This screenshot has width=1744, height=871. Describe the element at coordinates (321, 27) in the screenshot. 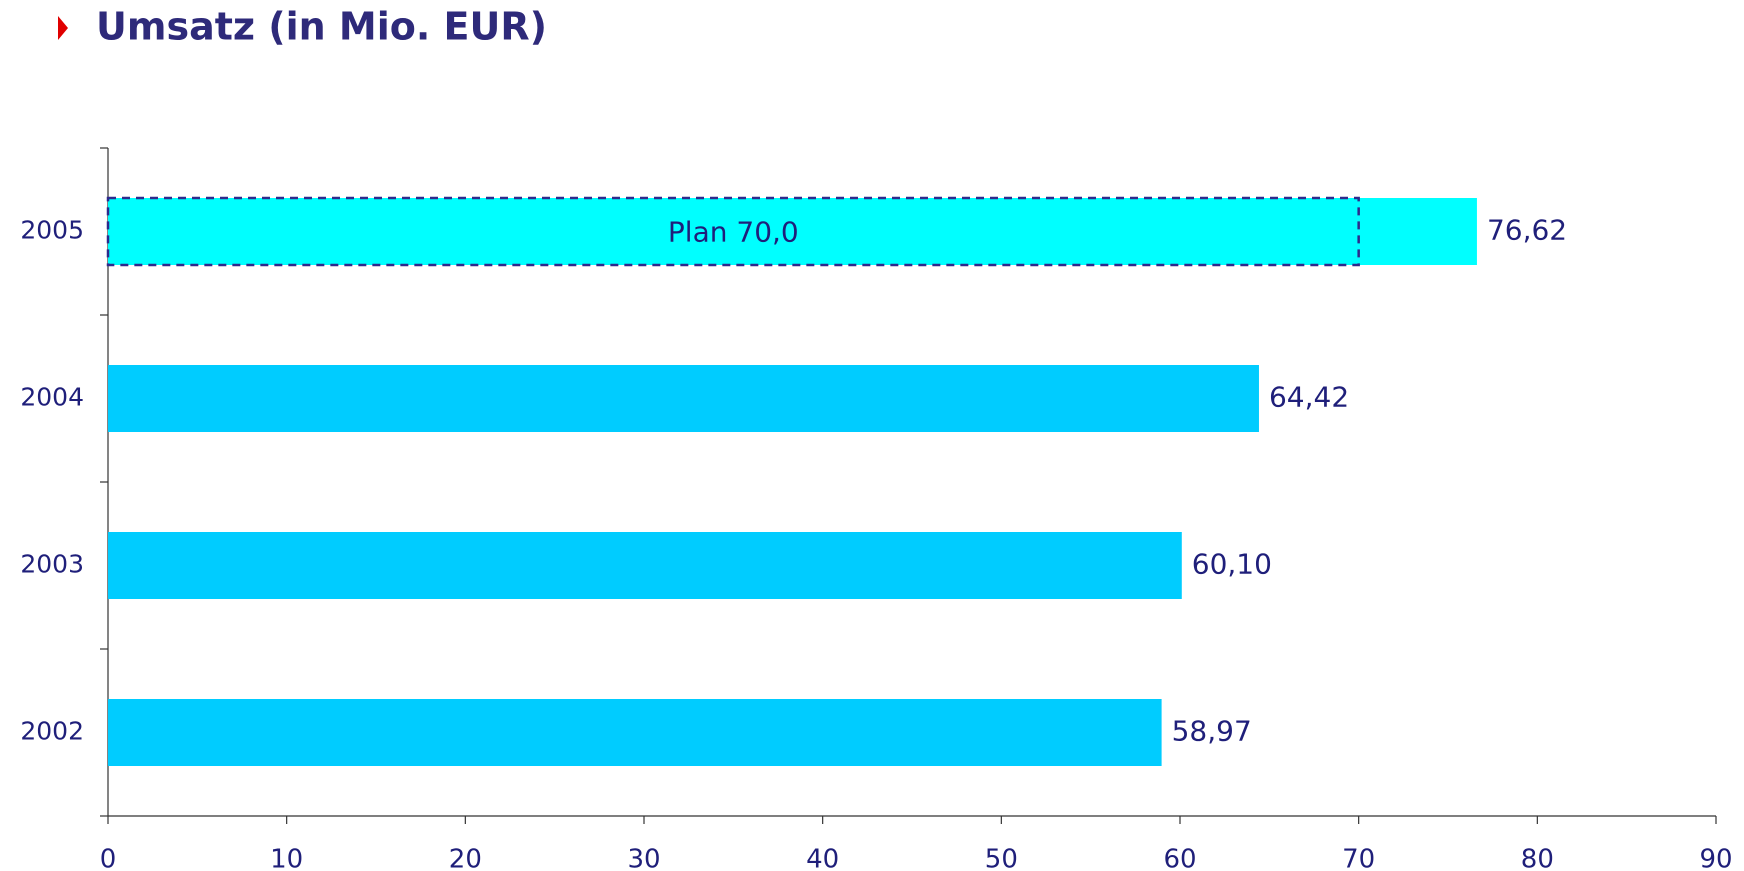

I see `chart-title: Umsatz (in Mio. EUR)` at that location.